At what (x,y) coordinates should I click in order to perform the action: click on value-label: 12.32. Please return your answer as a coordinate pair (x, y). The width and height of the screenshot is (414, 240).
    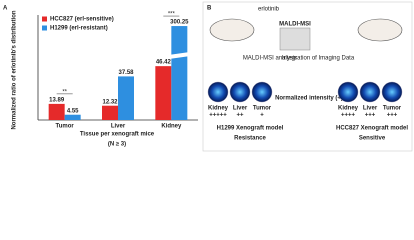
    Looking at the image, I should click on (110, 102).